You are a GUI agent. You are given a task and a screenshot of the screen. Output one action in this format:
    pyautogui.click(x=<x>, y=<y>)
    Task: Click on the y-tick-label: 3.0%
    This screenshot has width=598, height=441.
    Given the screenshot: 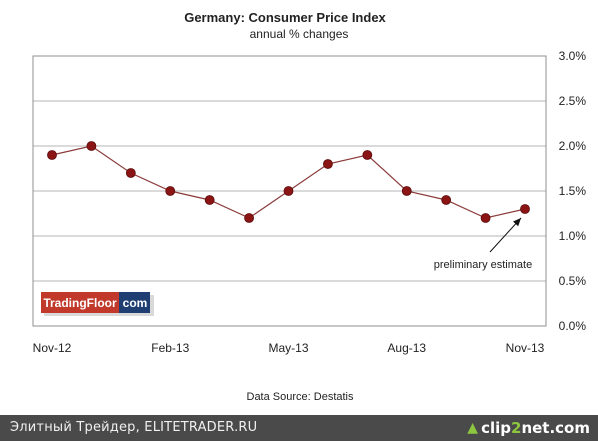 What is the action you would take?
    pyautogui.click(x=573, y=56)
    